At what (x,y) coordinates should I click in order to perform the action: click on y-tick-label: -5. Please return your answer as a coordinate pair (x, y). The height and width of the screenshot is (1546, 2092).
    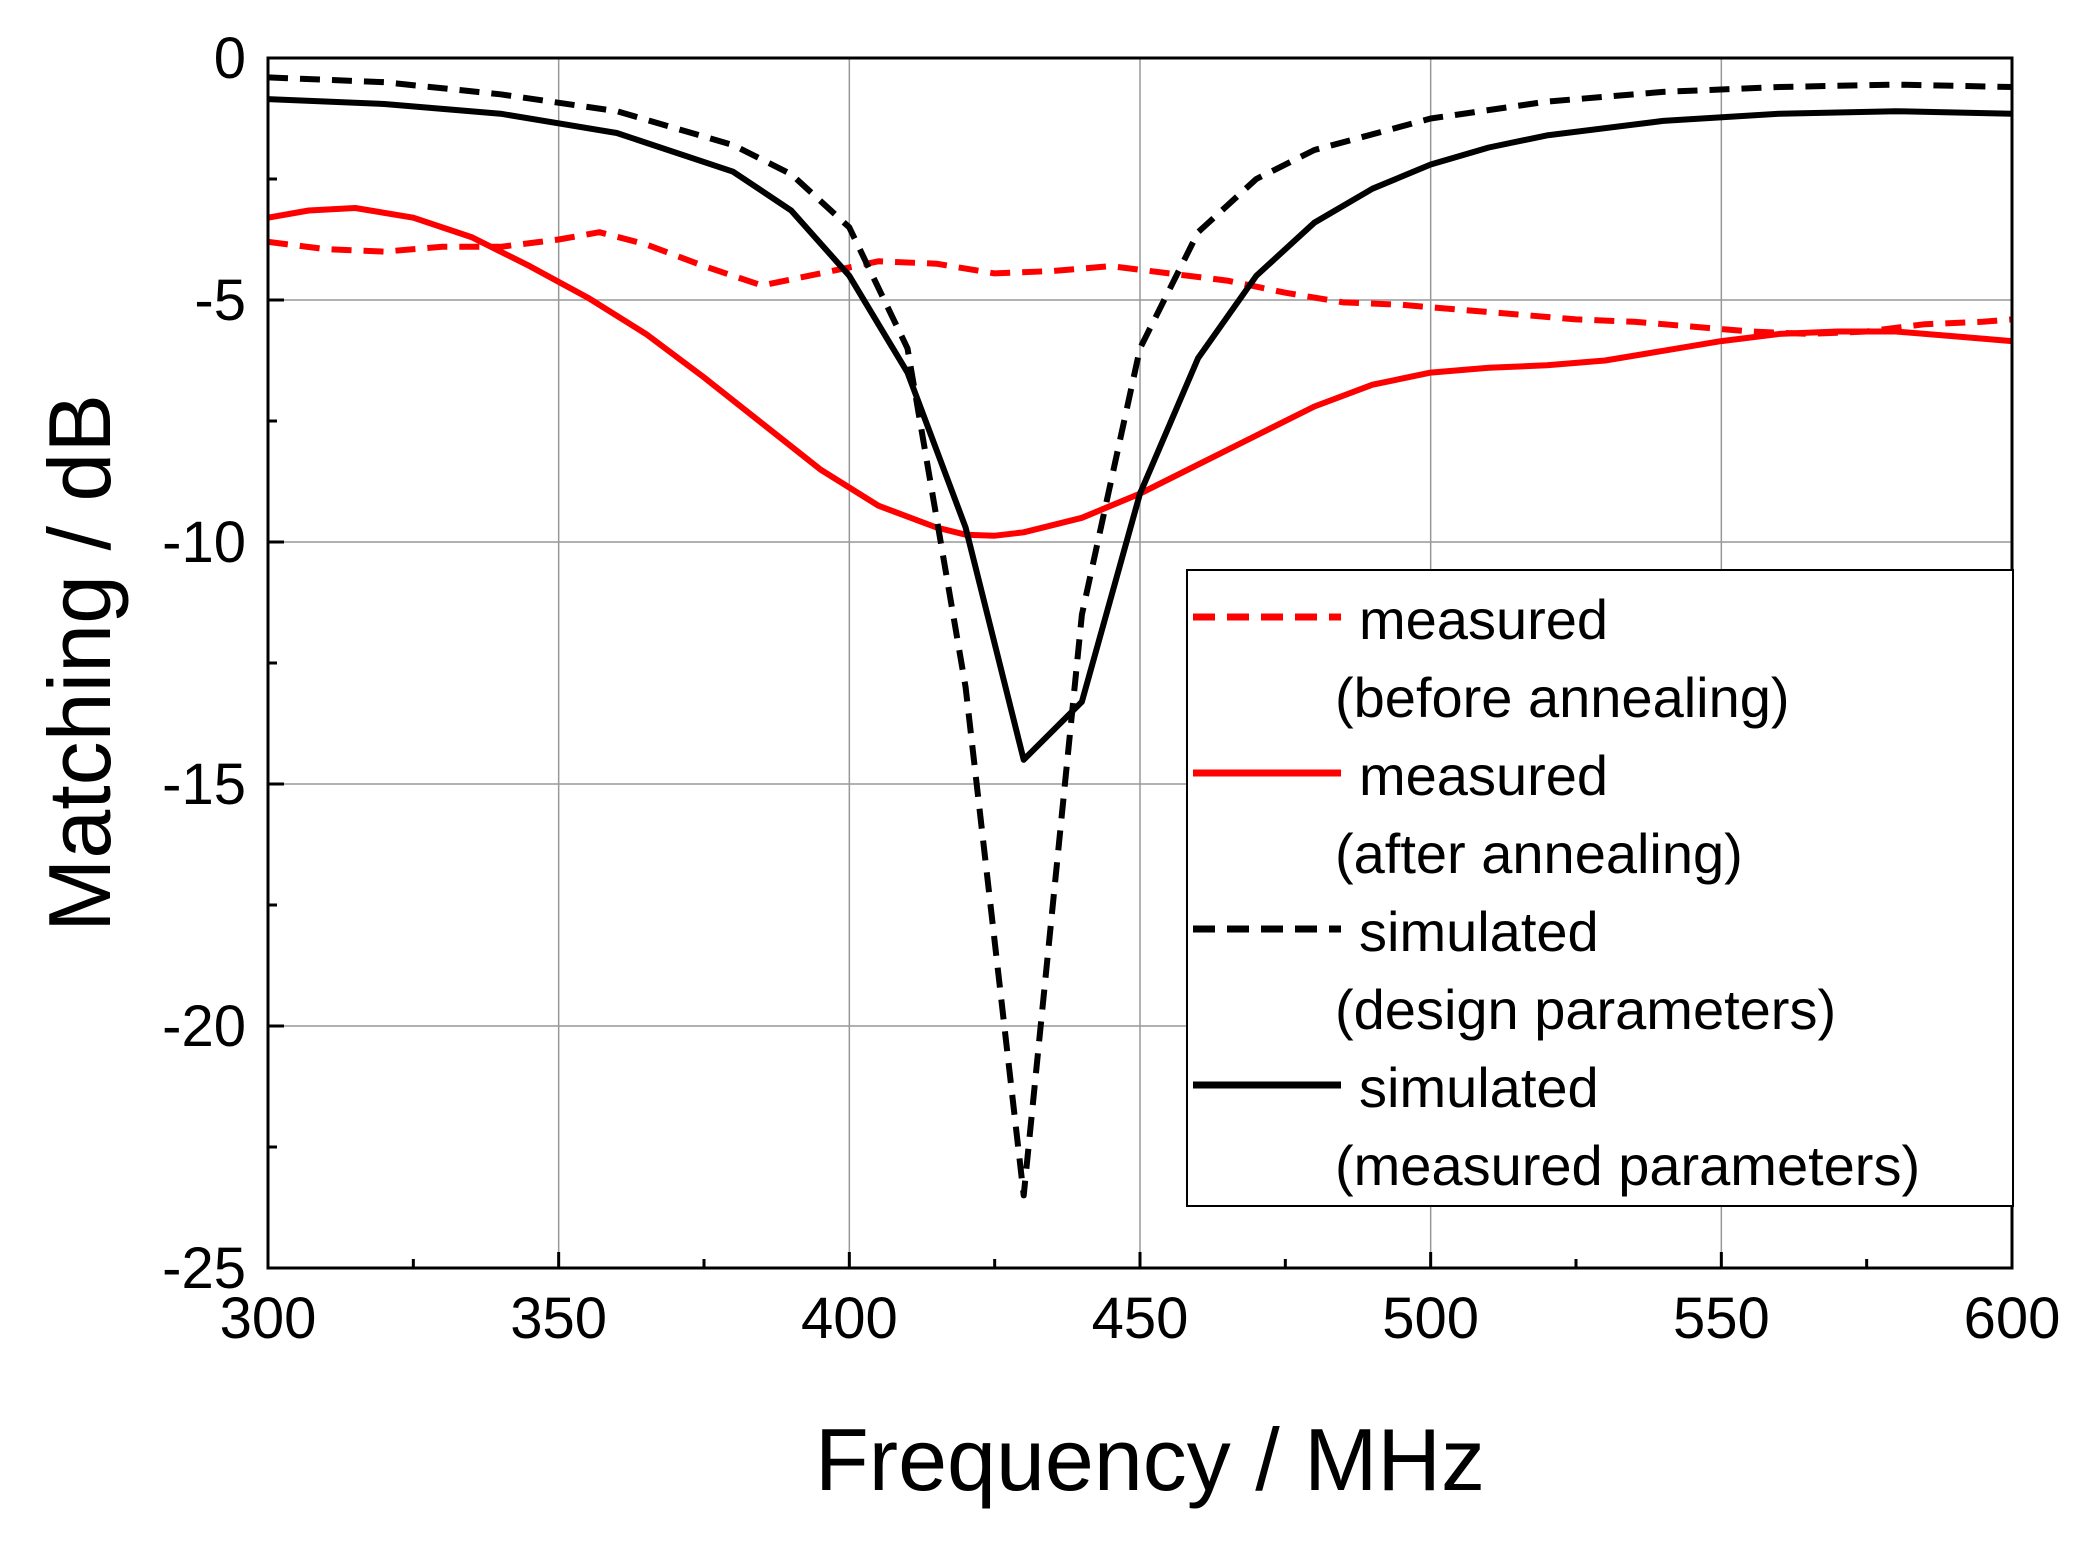
    Looking at the image, I should click on (220, 300).